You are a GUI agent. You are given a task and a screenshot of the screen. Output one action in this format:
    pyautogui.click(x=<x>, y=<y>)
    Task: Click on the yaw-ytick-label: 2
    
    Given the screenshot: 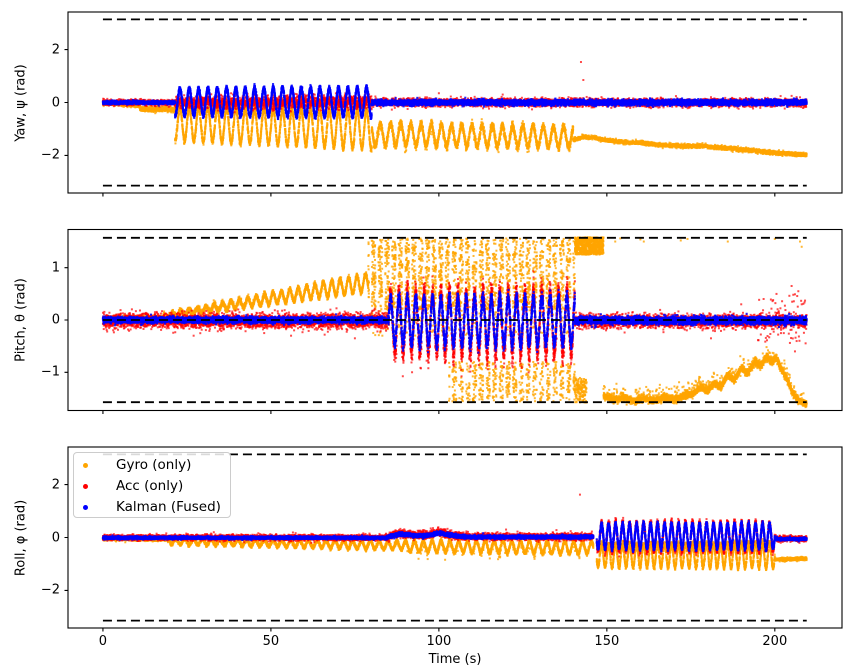 What is the action you would take?
    pyautogui.click(x=55, y=50)
    